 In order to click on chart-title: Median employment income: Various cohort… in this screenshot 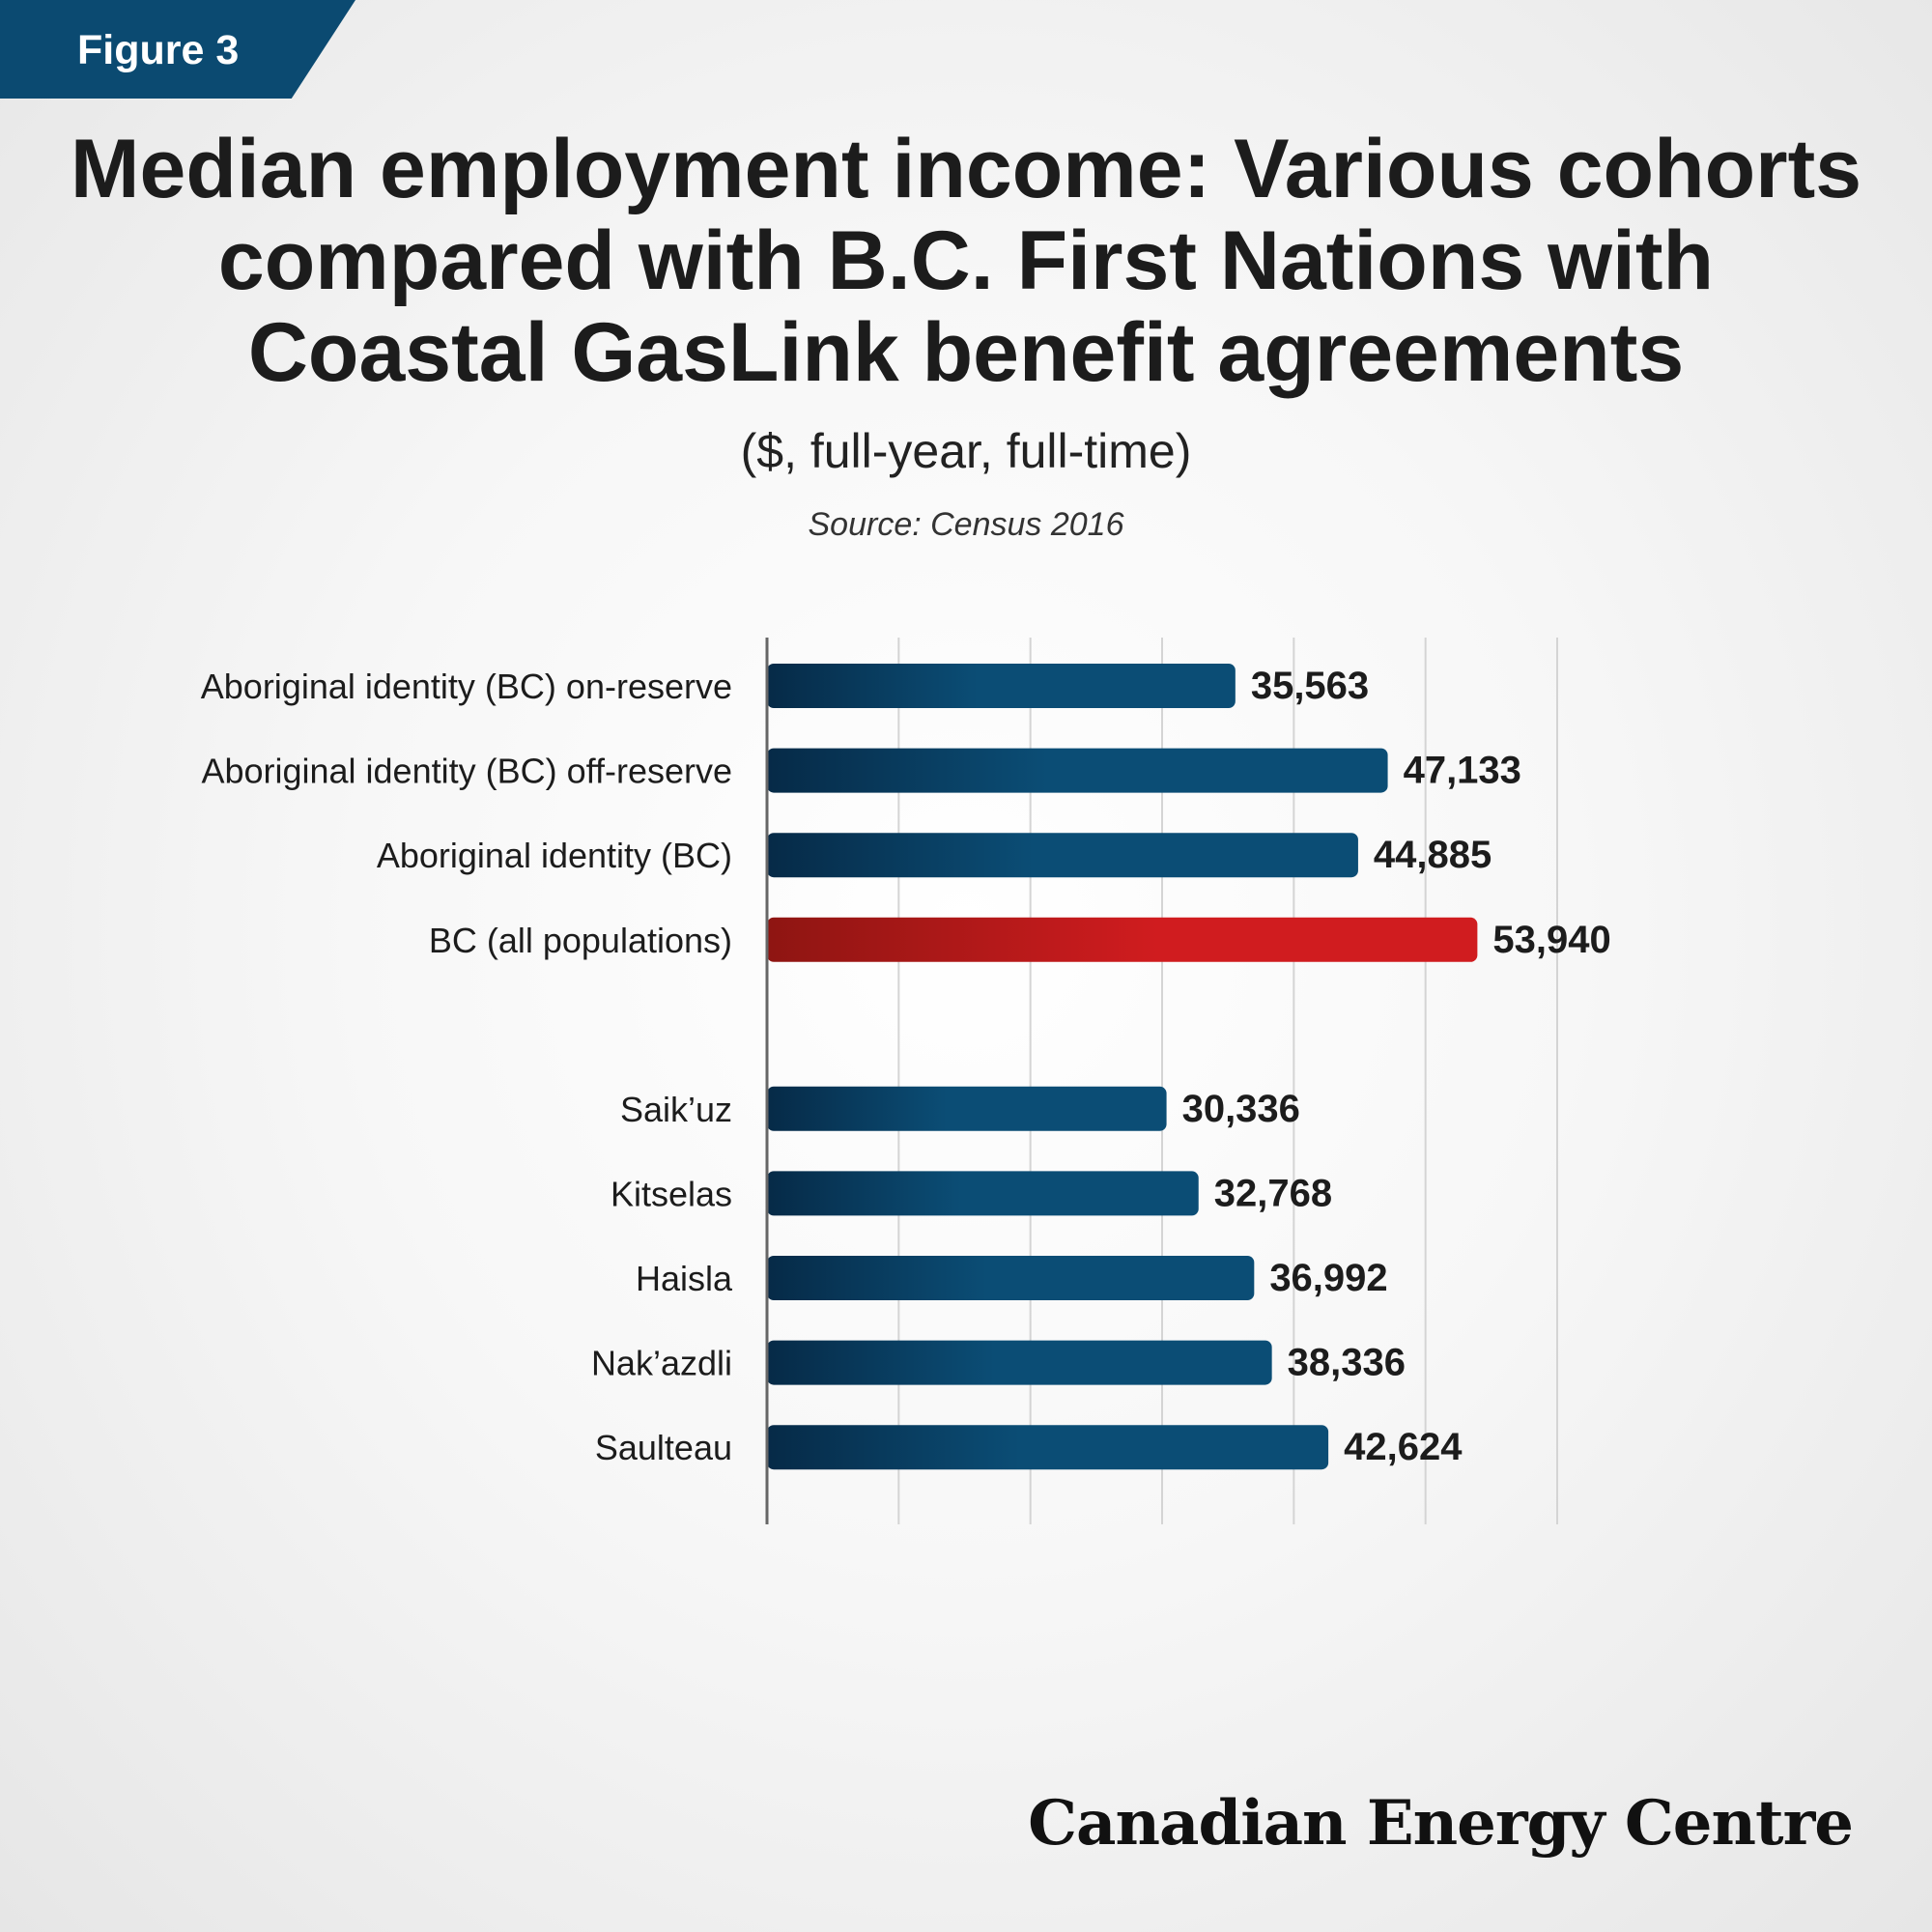, I will do `click(966, 261)`.